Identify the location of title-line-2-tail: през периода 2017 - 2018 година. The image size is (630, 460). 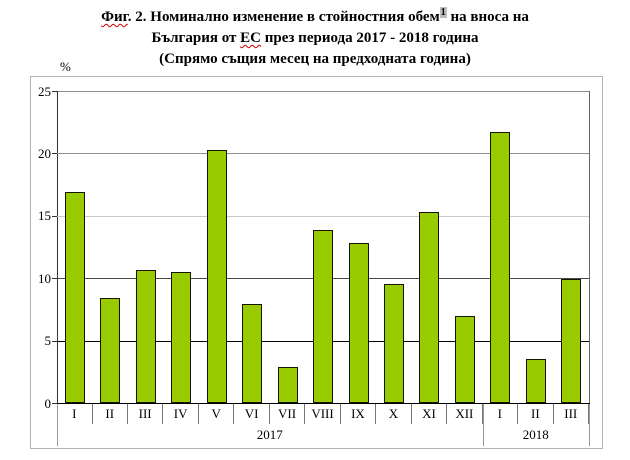
(370, 38).